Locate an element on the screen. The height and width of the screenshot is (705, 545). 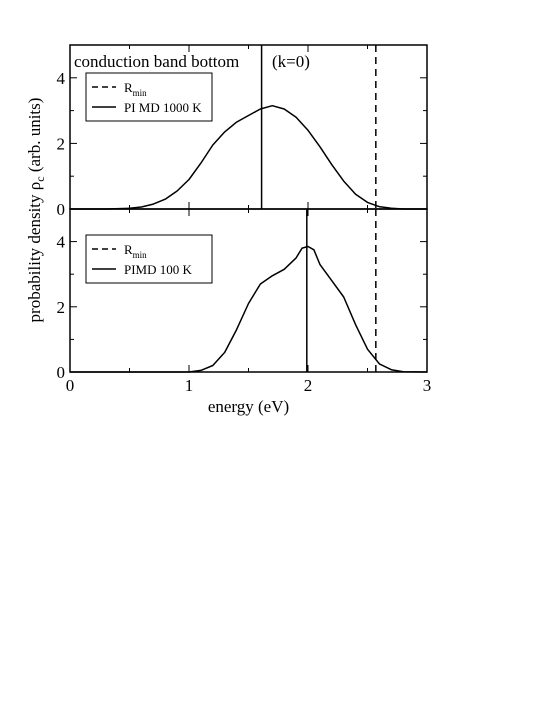
bottom-x-tick-label: 1 is located at coordinates (189, 385).